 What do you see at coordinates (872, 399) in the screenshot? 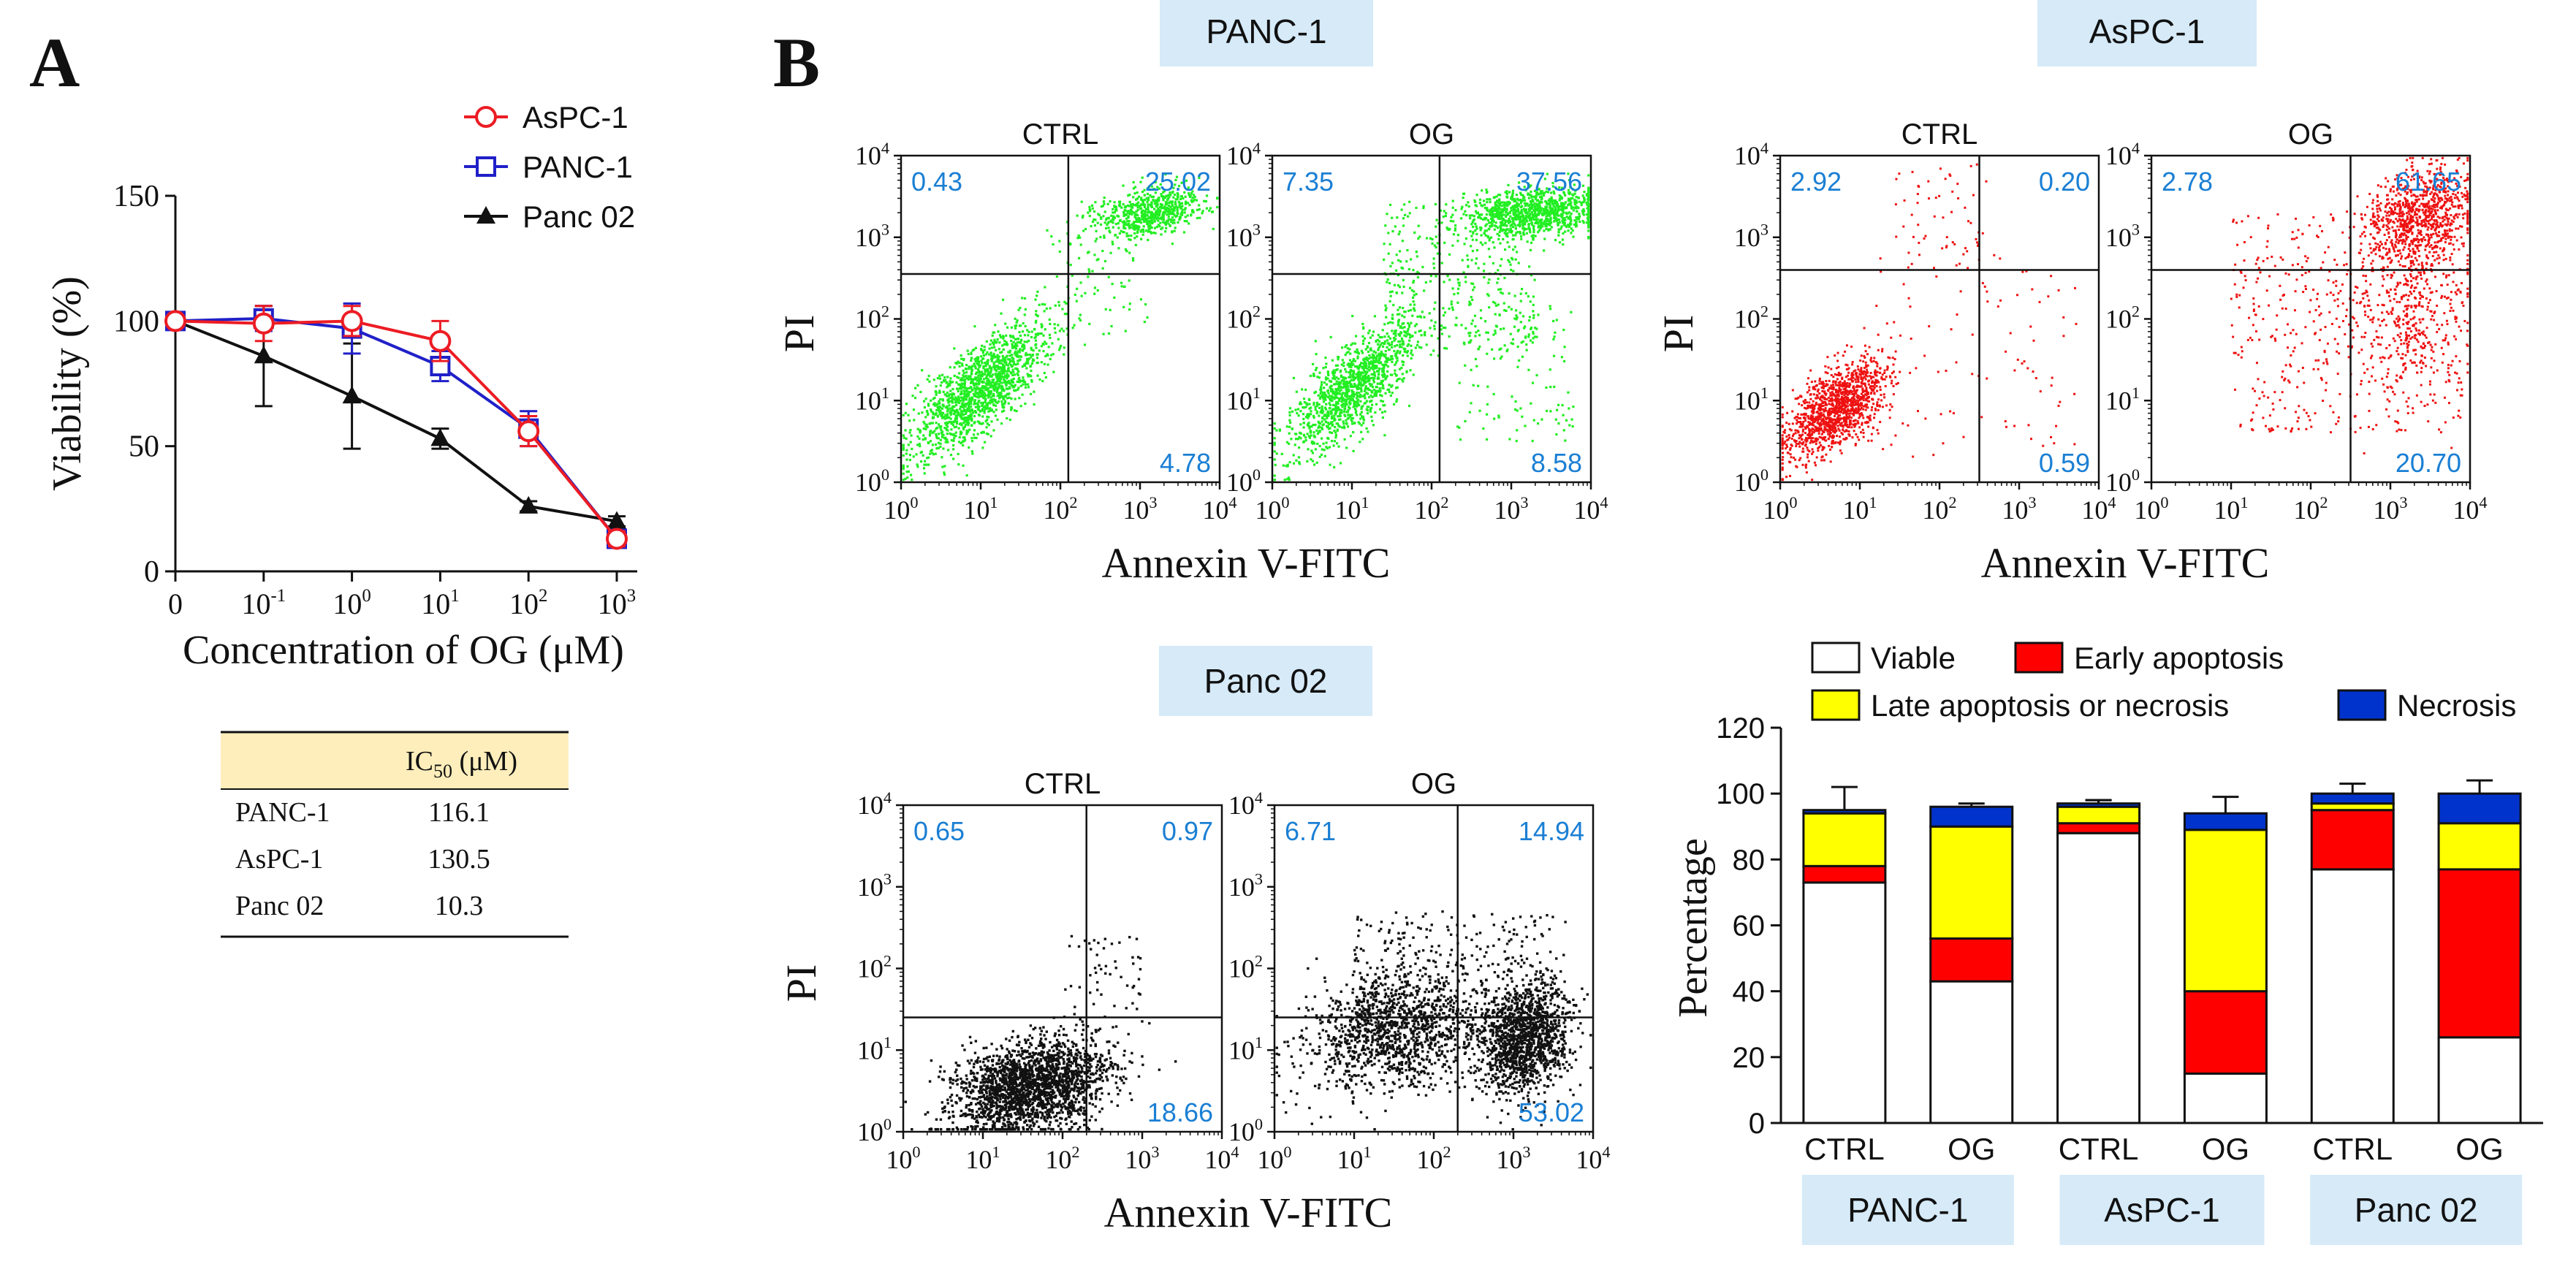
I see `y-tick-label: 101` at bounding box center [872, 399].